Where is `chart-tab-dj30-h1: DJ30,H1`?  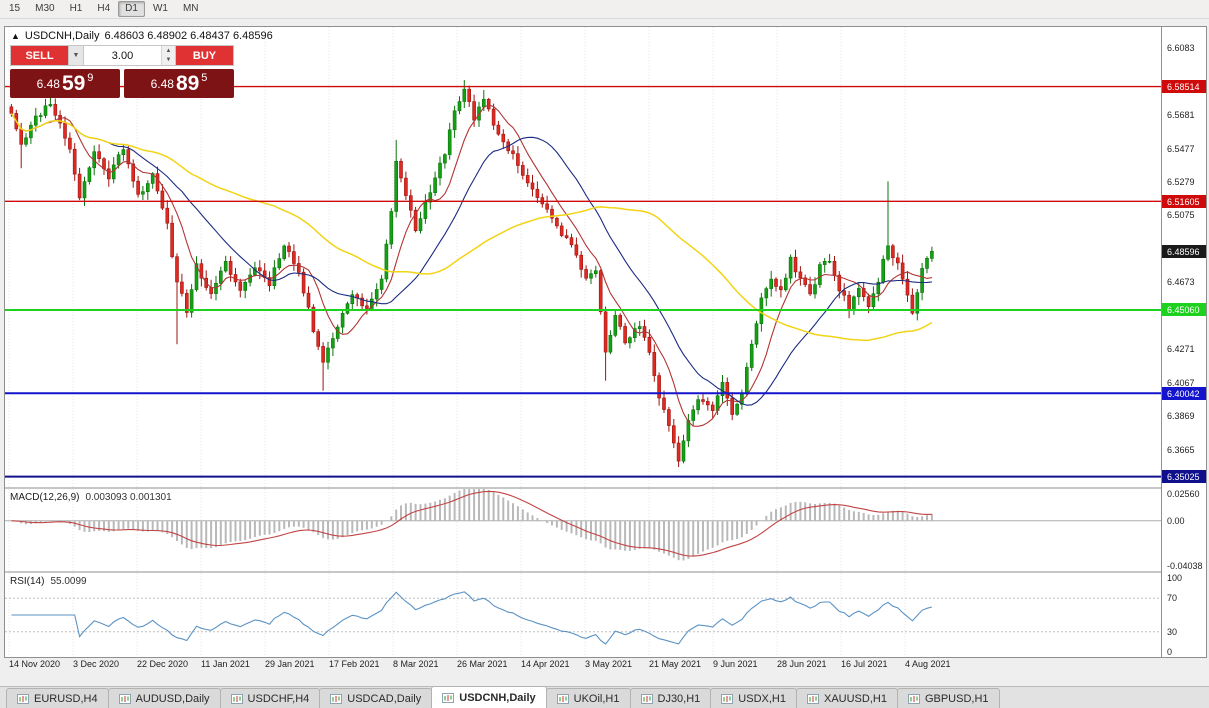
chart-tab-dj30-h1: DJ30,H1 is located at coordinates (670, 698).